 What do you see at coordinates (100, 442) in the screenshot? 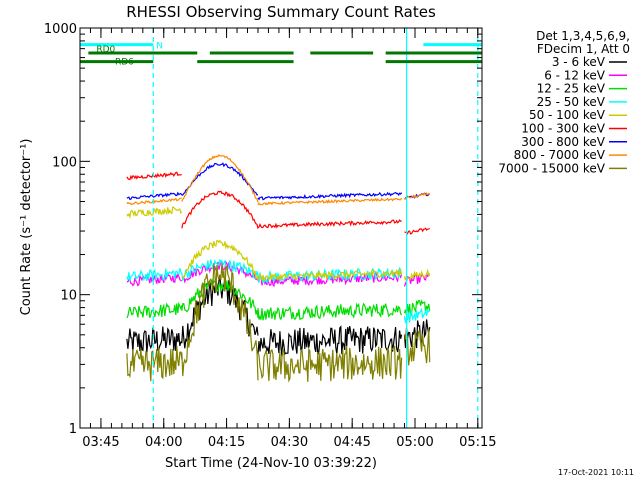
I see `x-tick-label: 03:45` at bounding box center [100, 442].